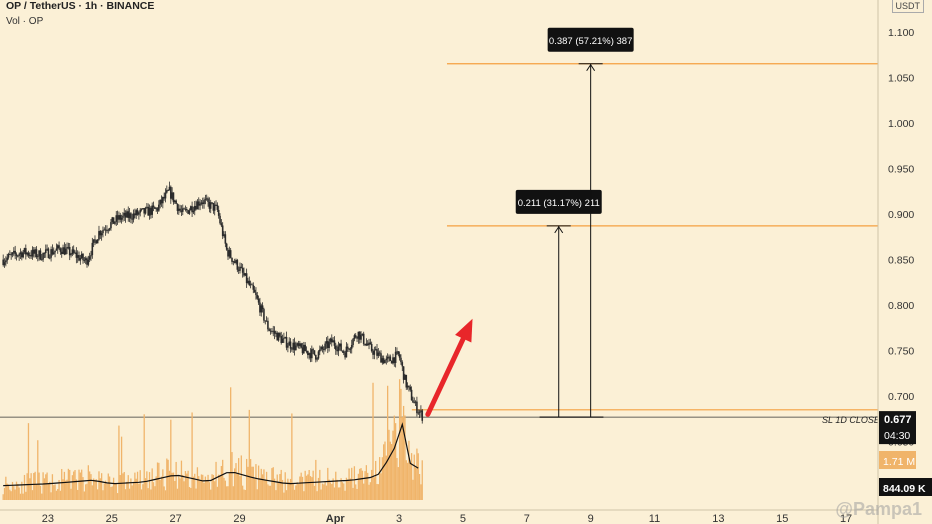 Image resolution: width=932 pixels, height=524 pixels. Describe the element at coordinates (907, 6) in the screenshot. I see `currency-unit-badge: USDT` at that location.